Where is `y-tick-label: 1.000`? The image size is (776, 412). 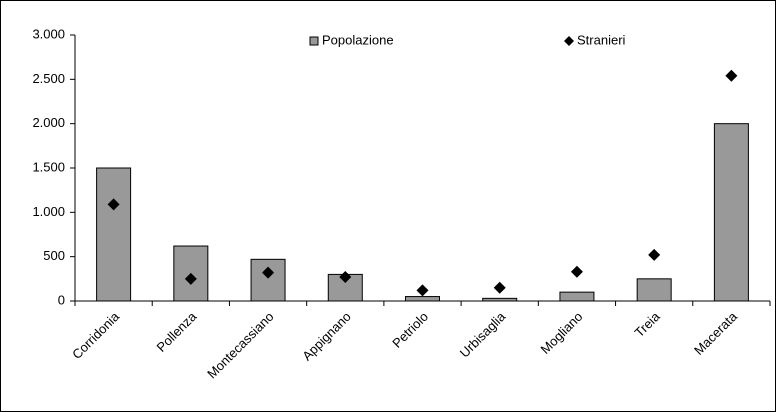 y-tick-label: 1.000 is located at coordinates (48, 211).